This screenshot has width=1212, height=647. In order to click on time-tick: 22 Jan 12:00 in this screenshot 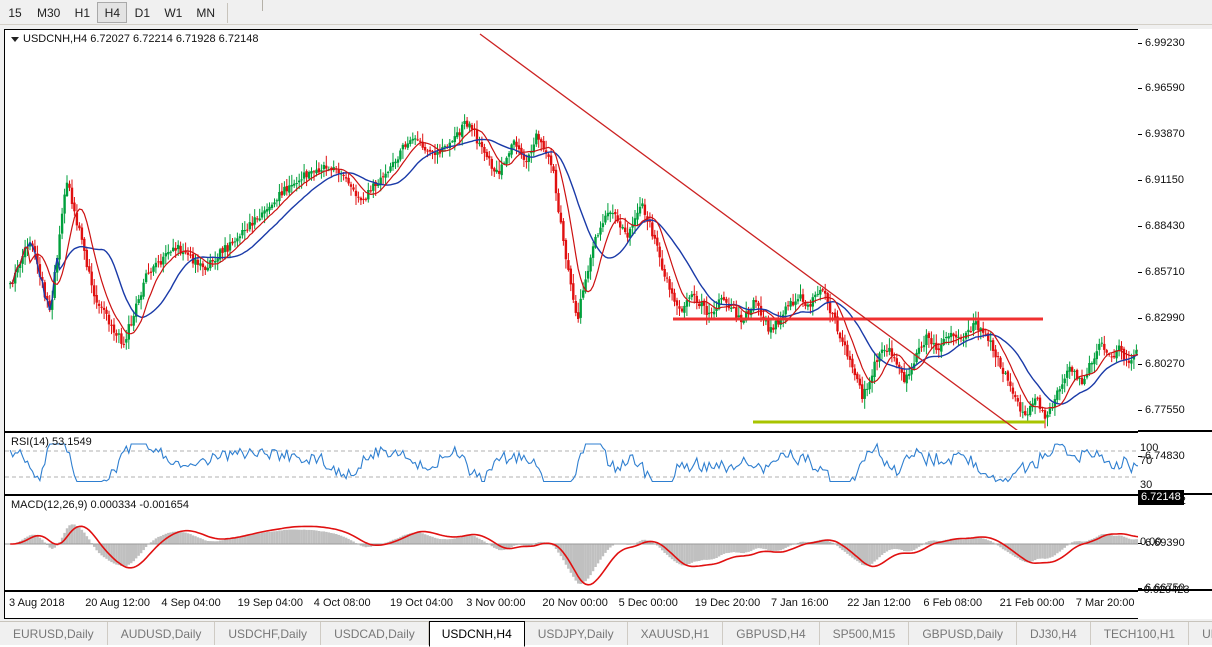, I will do `click(879, 603)`.